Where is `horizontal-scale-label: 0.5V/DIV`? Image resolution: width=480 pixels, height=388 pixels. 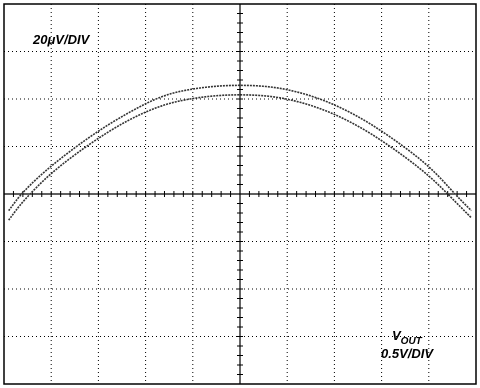 horizontal-scale-label: 0.5V/DIV is located at coordinates (407, 353).